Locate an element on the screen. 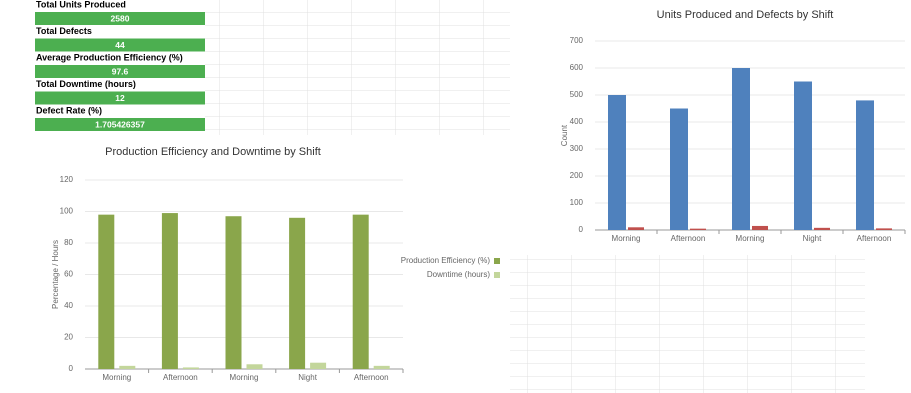 The width and height of the screenshot is (911, 393). legend-label: Downtime (hours) is located at coordinates (458, 274).